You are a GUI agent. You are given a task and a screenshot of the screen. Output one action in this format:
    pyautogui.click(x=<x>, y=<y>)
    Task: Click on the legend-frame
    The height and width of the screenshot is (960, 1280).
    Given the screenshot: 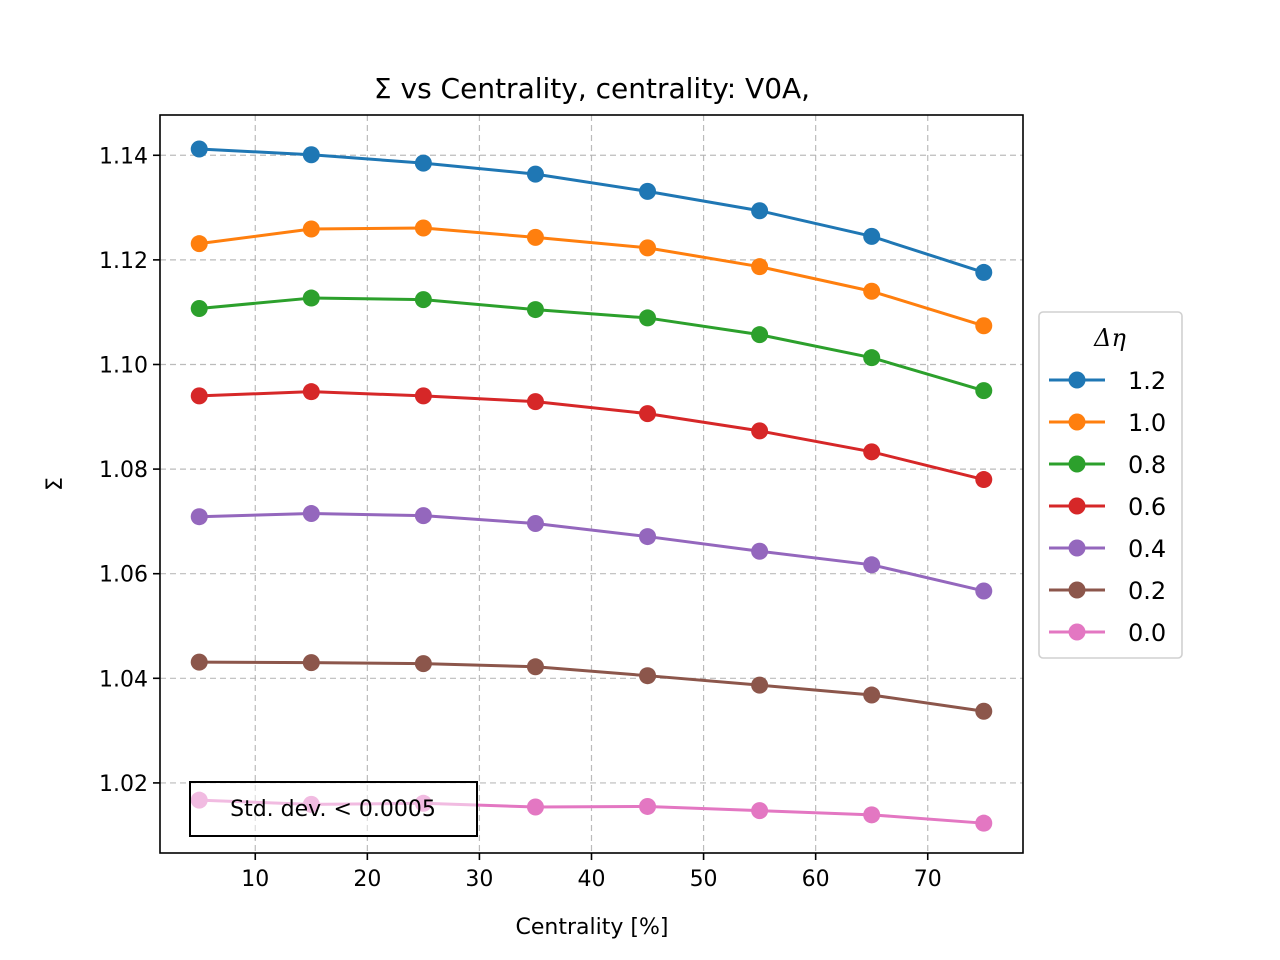 What is the action you would take?
    pyautogui.click(x=1110, y=485)
    